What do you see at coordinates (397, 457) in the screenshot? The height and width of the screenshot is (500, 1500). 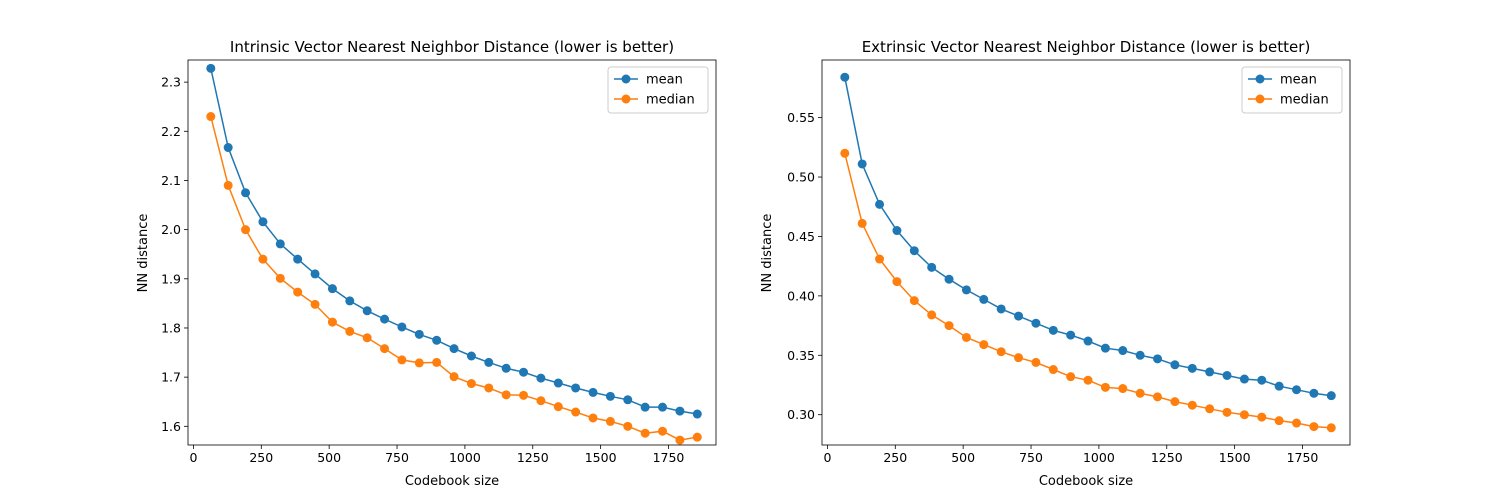 I see `x-tick-label: 750` at bounding box center [397, 457].